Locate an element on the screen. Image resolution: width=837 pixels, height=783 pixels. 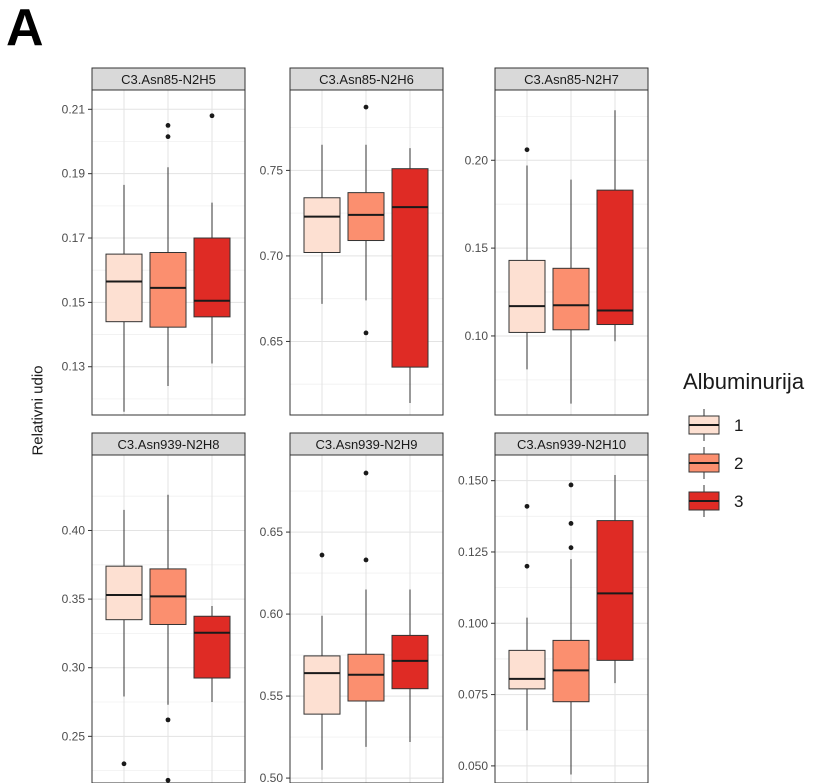
y-tick-label: 0.55 is located at coordinates (272, 696).